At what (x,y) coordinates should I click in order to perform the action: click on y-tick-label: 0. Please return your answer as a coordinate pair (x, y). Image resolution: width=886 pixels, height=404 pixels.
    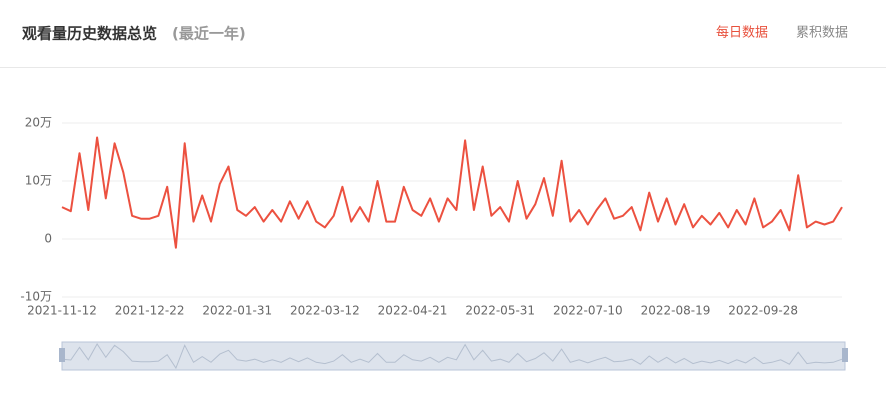
    Looking at the image, I should click on (48, 239).